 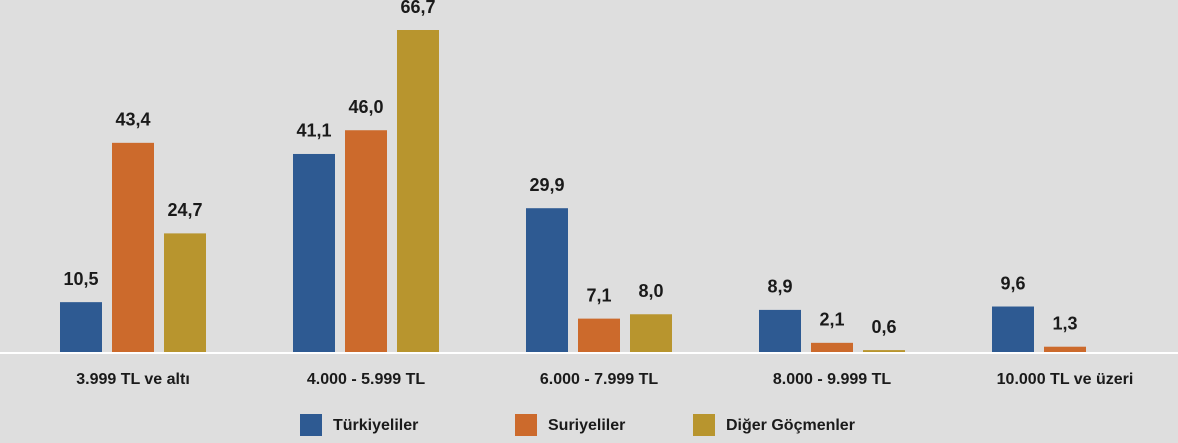 What do you see at coordinates (586, 425) in the screenshot?
I see `legend-label: Suriyeliler` at bounding box center [586, 425].